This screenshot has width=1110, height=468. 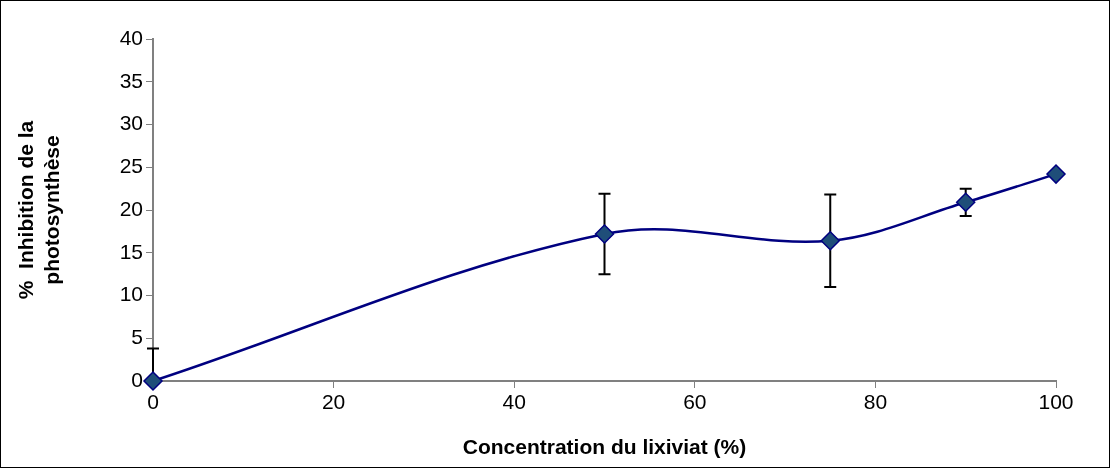 I want to click on x-tick-label: 60, so click(x=695, y=402).